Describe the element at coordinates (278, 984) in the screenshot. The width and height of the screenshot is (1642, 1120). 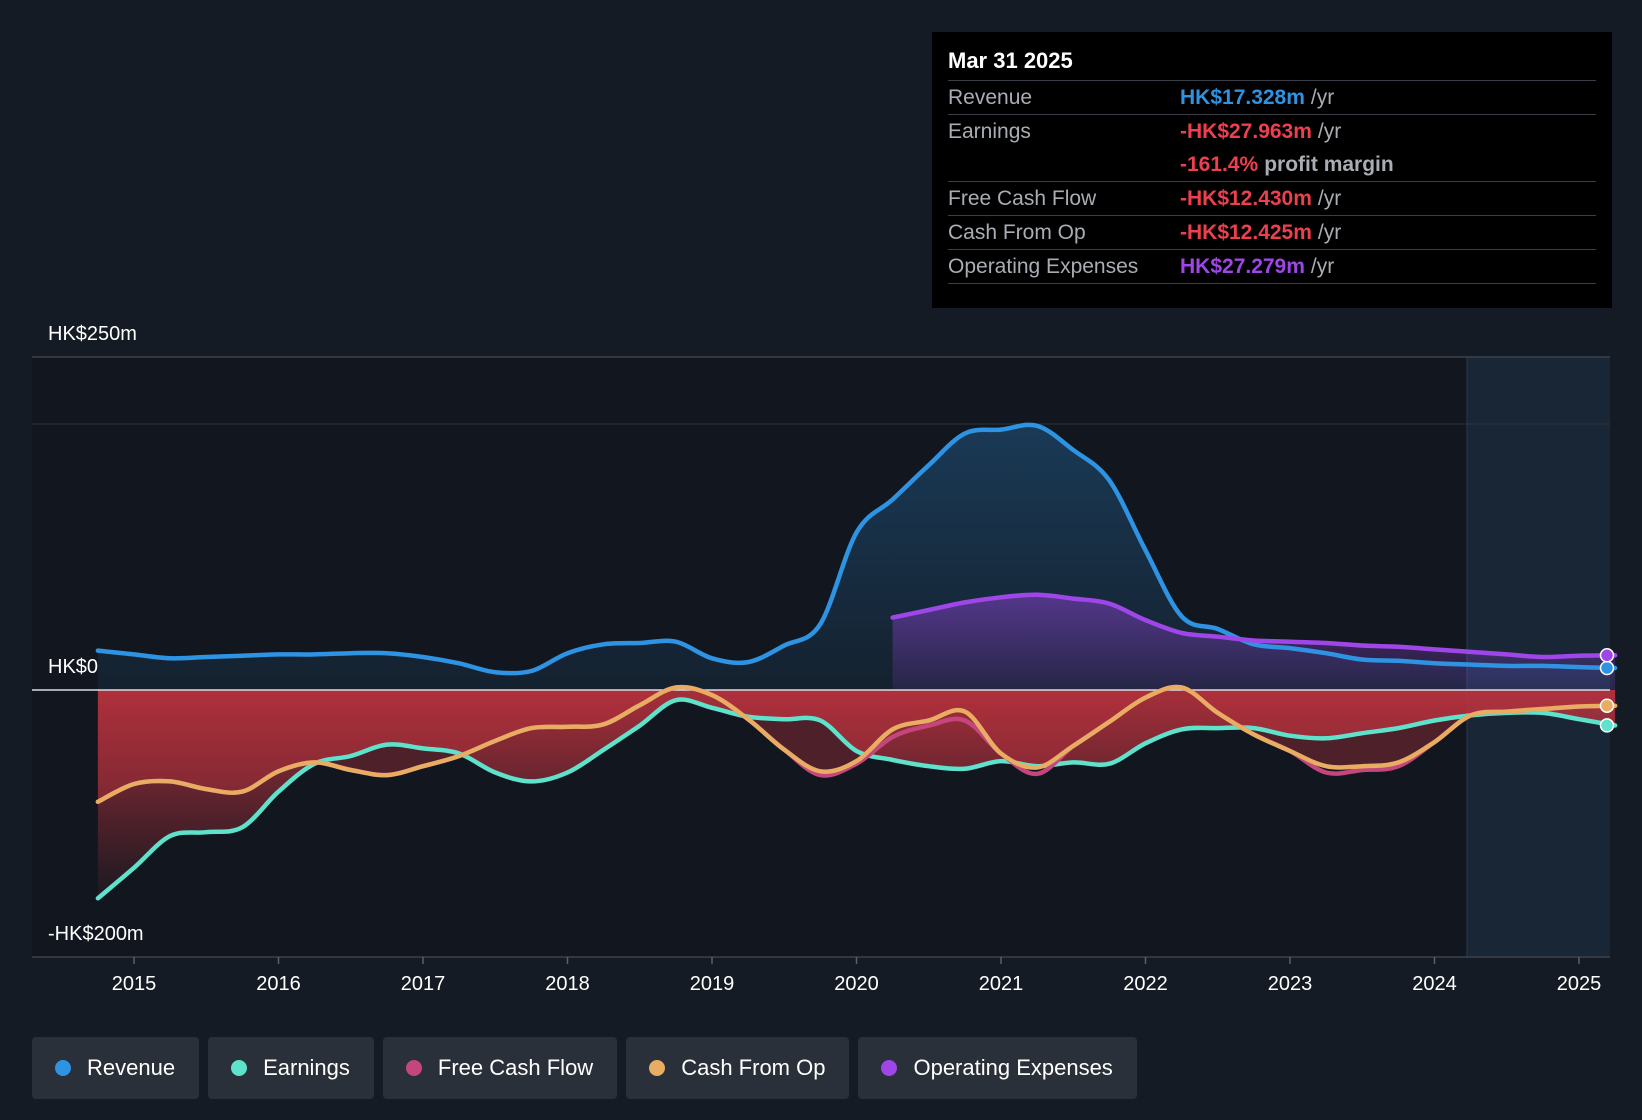
I see `x-tick-label: 2016` at that location.